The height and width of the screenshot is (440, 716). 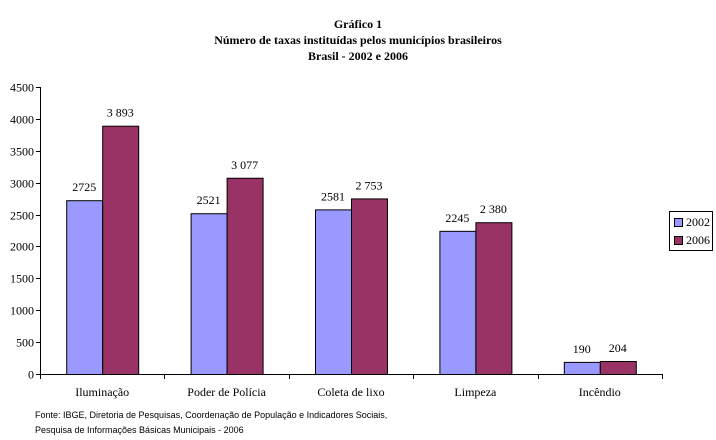 What do you see at coordinates (493, 209) in the screenshot?
I see `data-label-2006-3: 2 380` at bounding box center [493, 209].